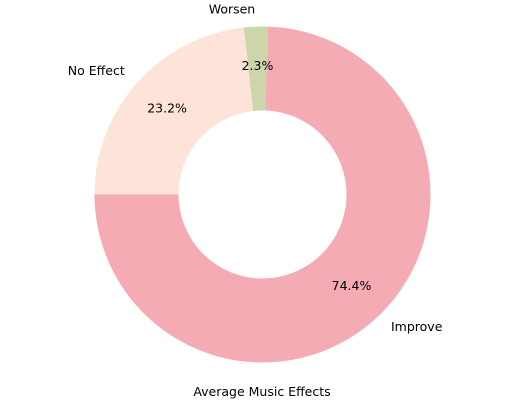 Image resolution: width=520 pixels, height=409 pixels. What do you see at coordinates (261, 391) in the screenshot?
I see `x-axis-label: Average Music Effects` at bounding box center [261, 391].